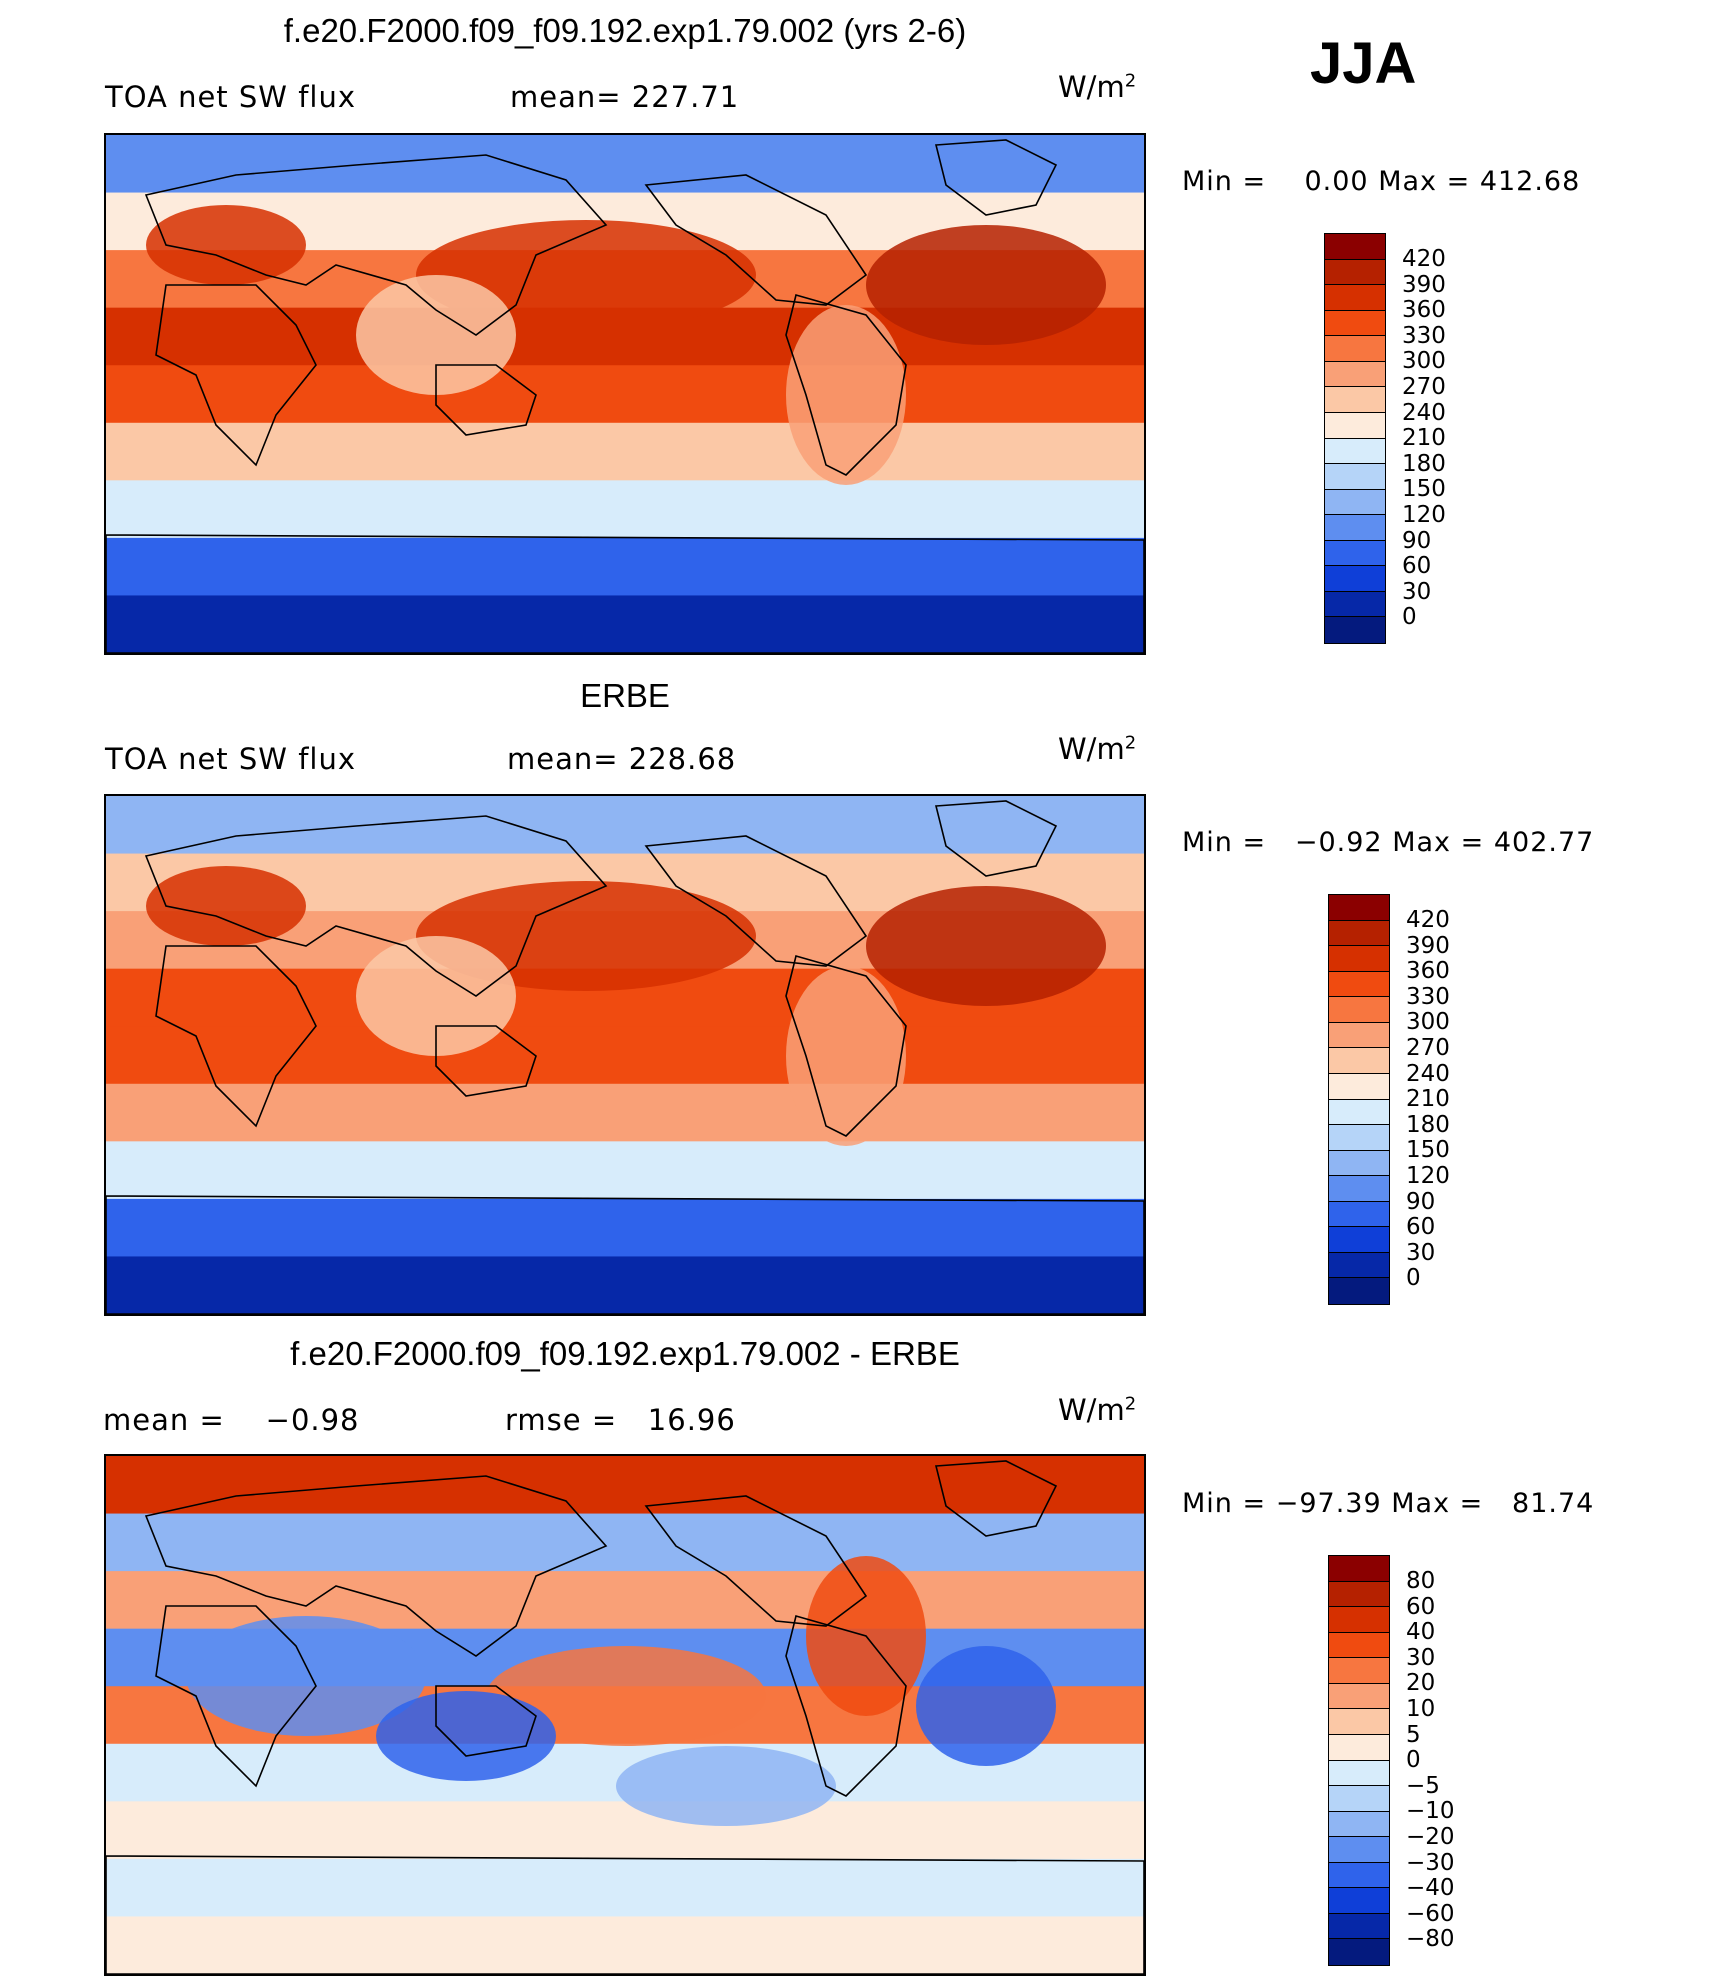  Describe the element at coordinates (1381, 181) in the screenshot. I see `panel-1-minmax: Min = 0.00 Max = 412.68` at that location.